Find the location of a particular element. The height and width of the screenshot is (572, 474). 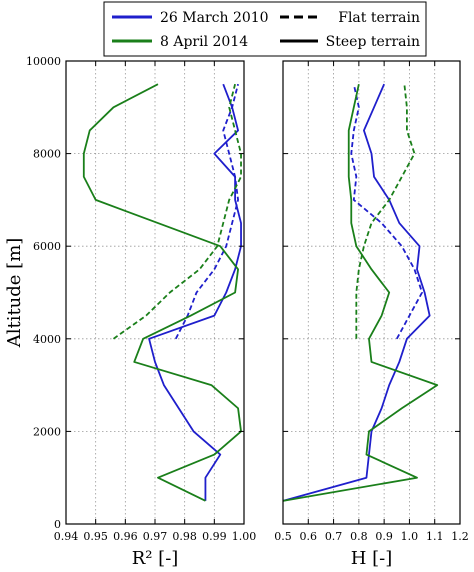

legend-frame is located at coordinates (265, 29).